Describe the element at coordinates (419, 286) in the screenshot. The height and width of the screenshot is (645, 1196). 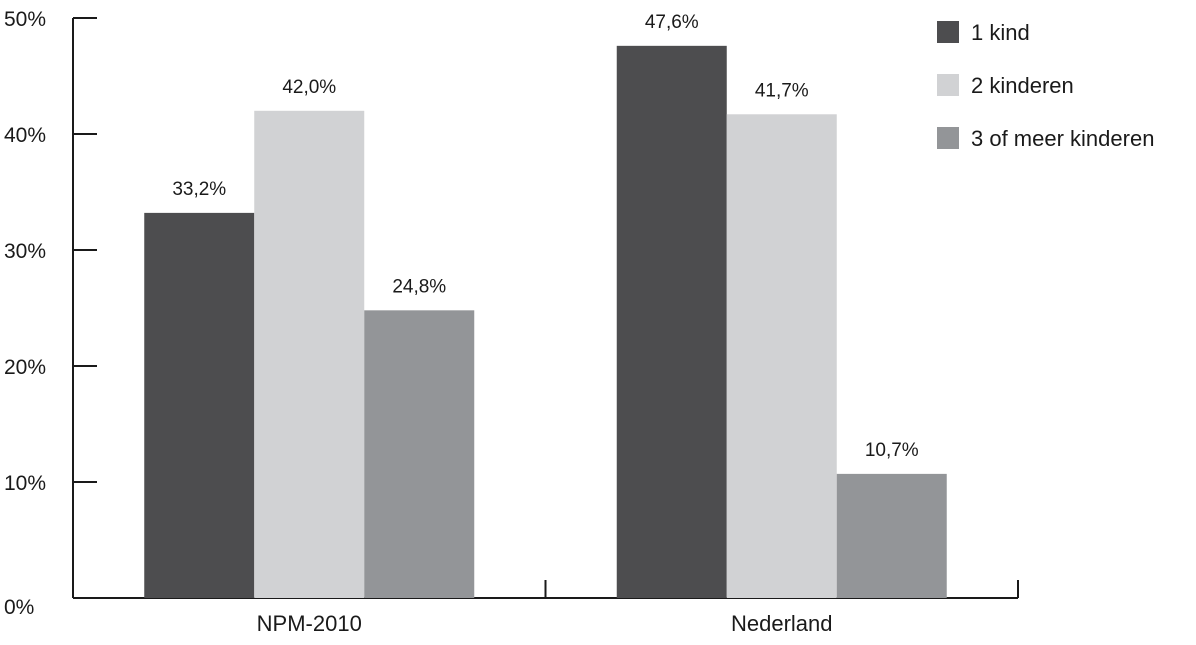
I see `data-label: 24,8%` at that location.